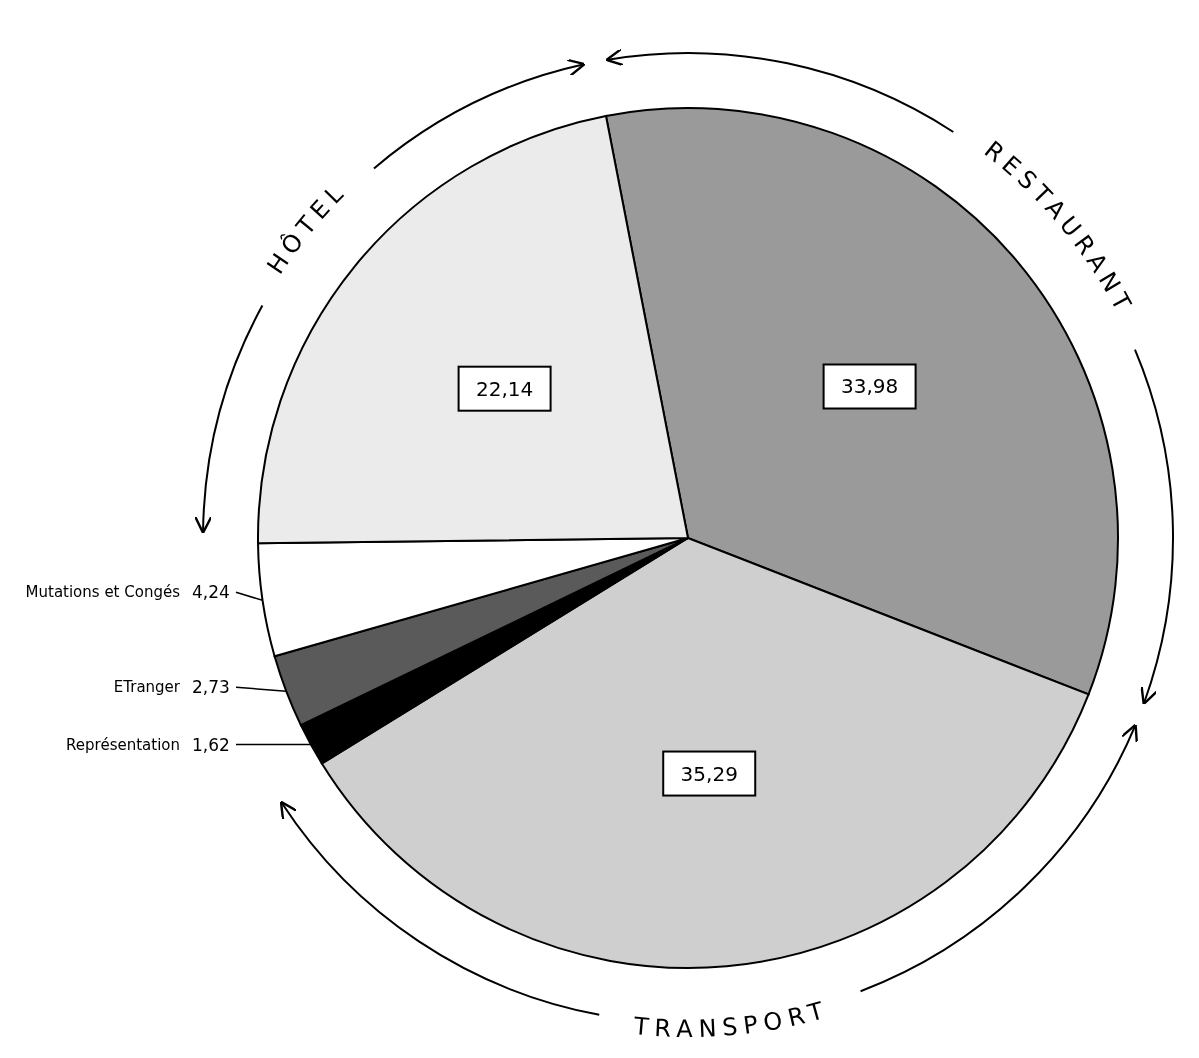  I want to click on data-label: 4,24, so click(211, 592).